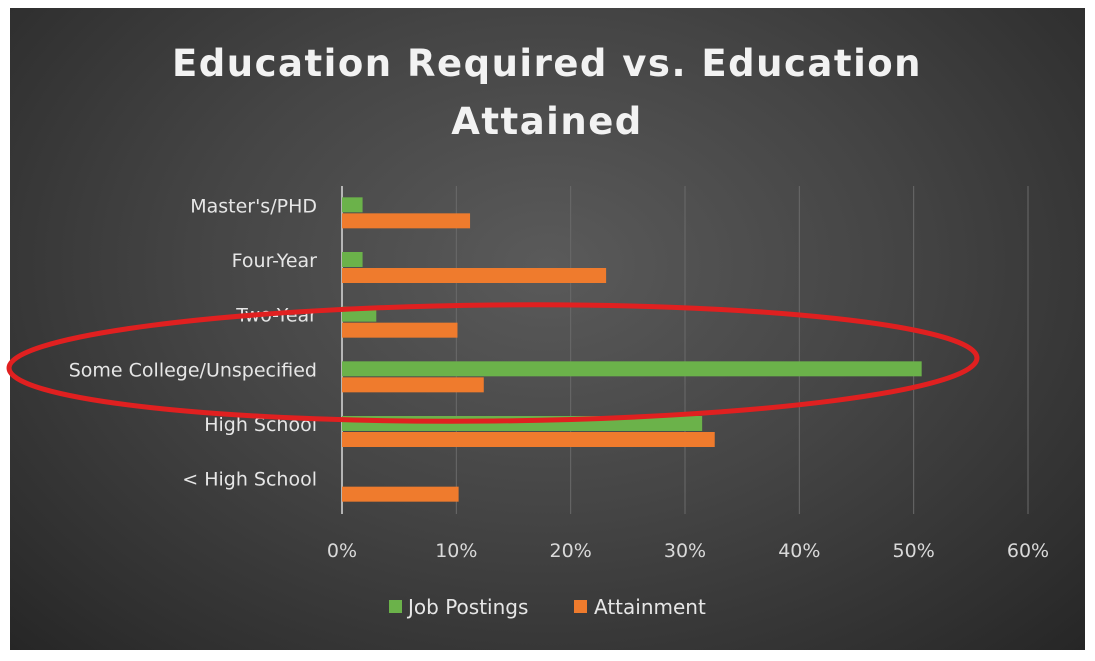  Describe the element at coordinates (799, 551) in the screenshot. I see `x-tick-label: 40%` at that location.